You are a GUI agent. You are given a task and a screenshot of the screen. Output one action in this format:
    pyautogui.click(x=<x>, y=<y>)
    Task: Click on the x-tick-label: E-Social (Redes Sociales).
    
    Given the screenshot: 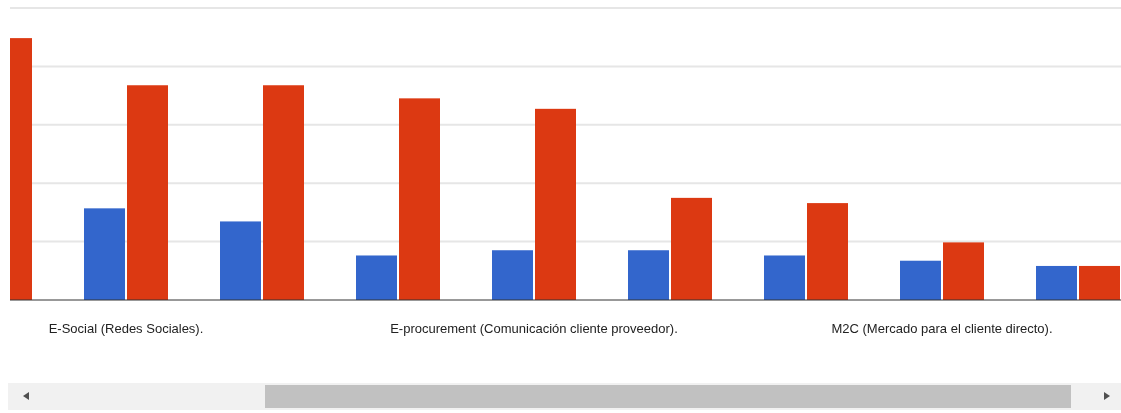 What is the action you would take?
    pyautogui.click(x=126, y=328)
    